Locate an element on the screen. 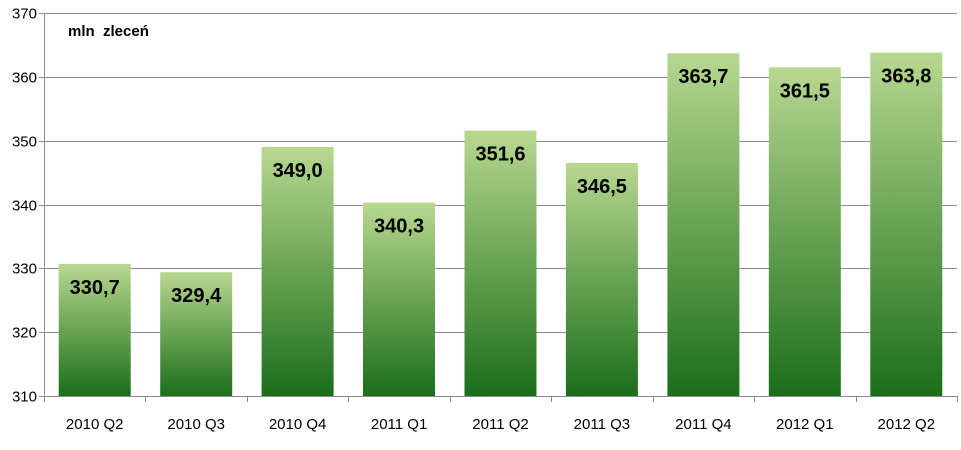 The image size is (961, 450). y-tick-label: 360 is located at coordinates (24, 78).